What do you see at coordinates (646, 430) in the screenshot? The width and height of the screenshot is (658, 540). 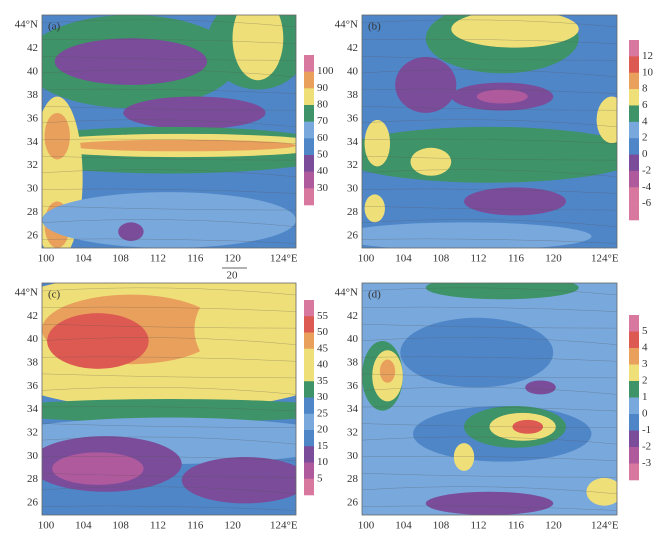 I see `colorbar-label: -1` at bounding box center [646, 430].